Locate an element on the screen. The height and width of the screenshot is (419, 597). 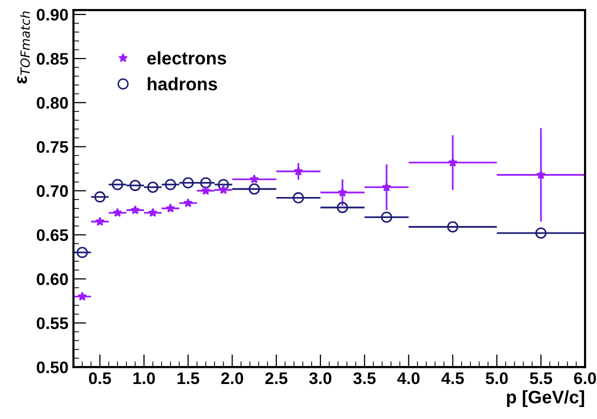
y-tick-label: 0.65 is located at coordinates (52, 235).